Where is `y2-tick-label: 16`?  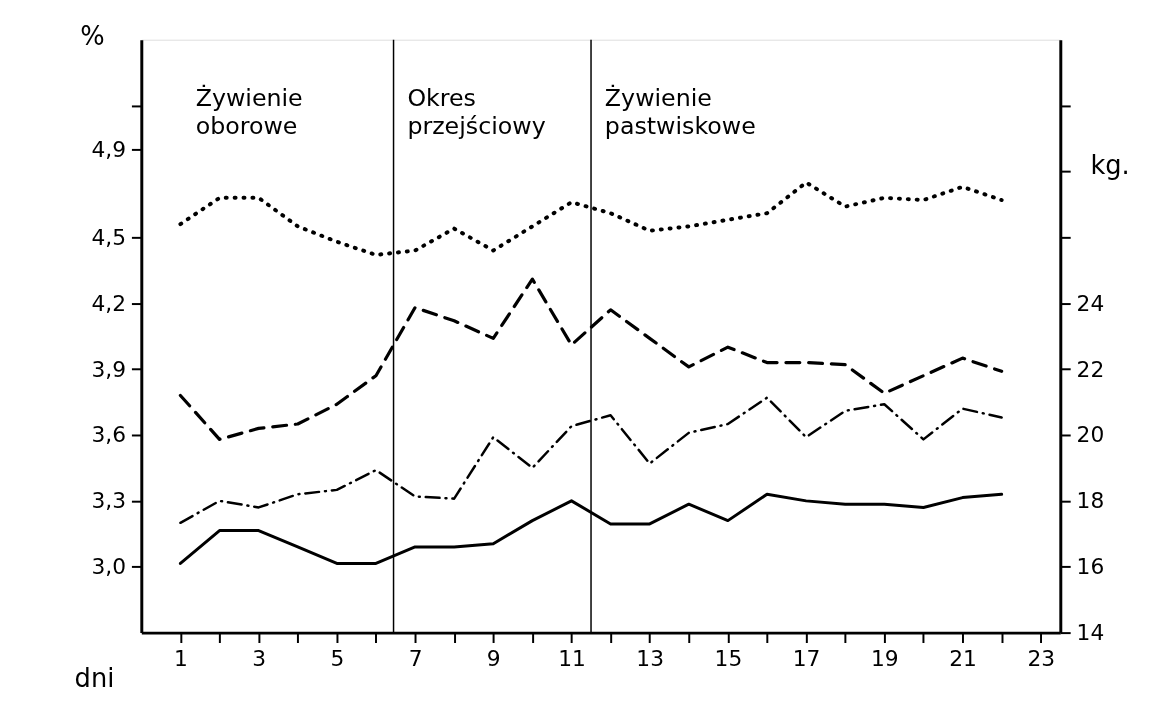
y2-tick-label: 16 is located at coordinates (1090, 567).